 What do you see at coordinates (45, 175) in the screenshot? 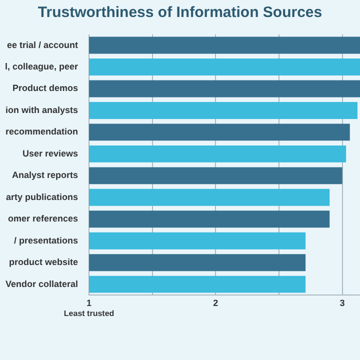
I see `y-tick-label: Analyst reports` at bounding box center [45, 175].